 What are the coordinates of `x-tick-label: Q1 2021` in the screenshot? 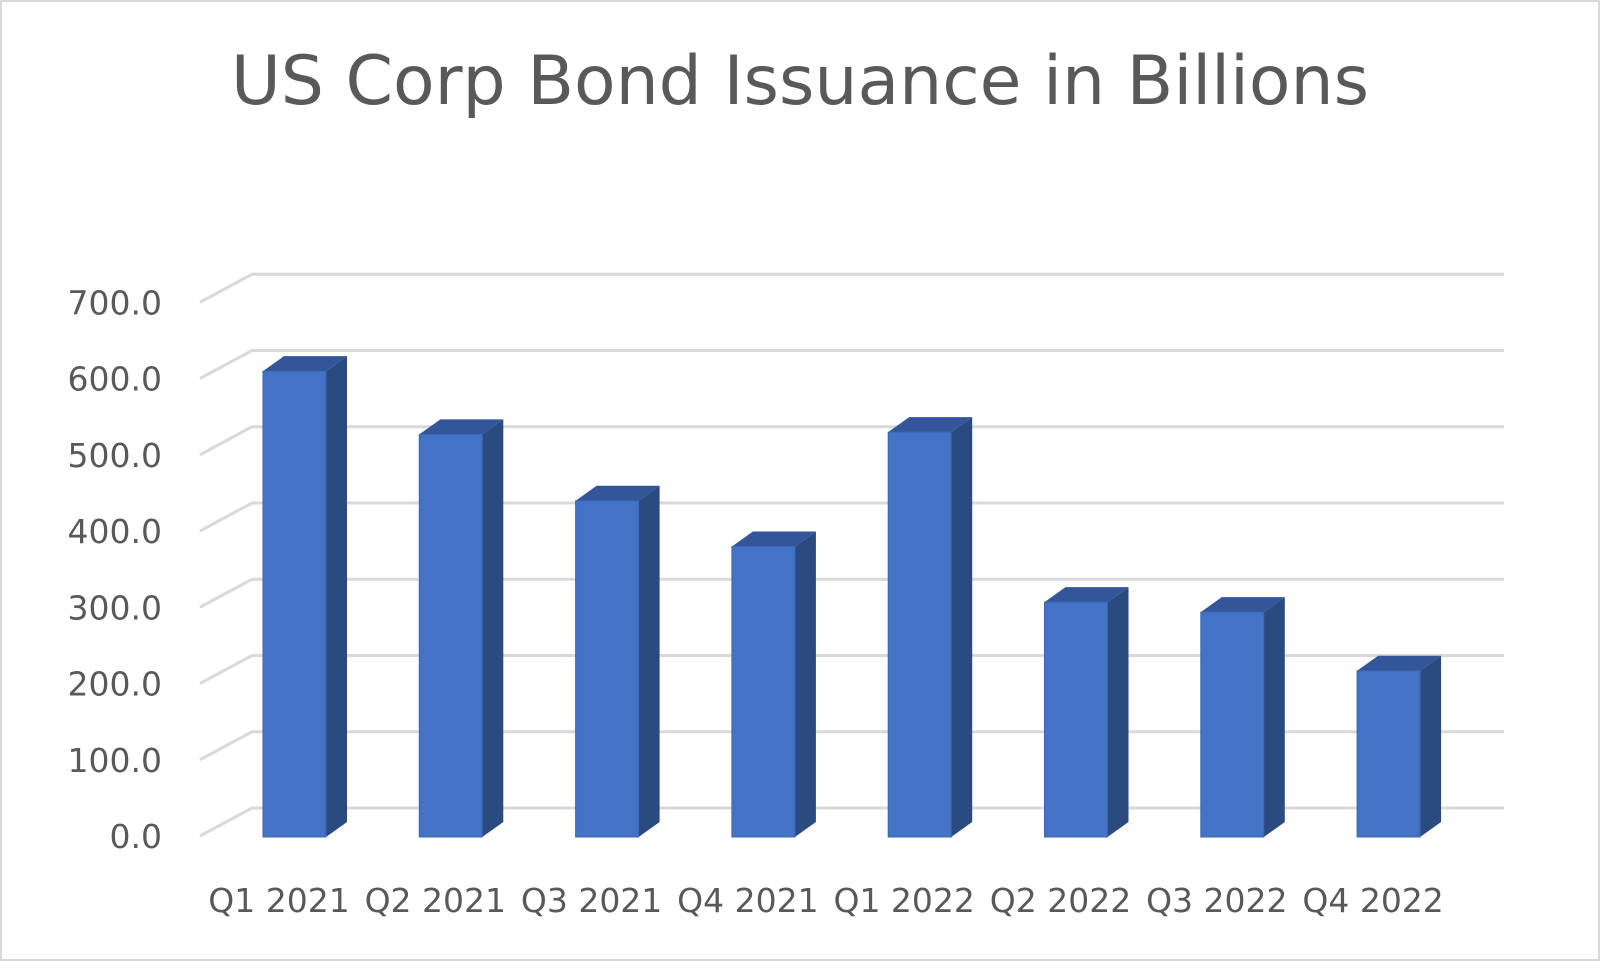 It's located at (278, 900).